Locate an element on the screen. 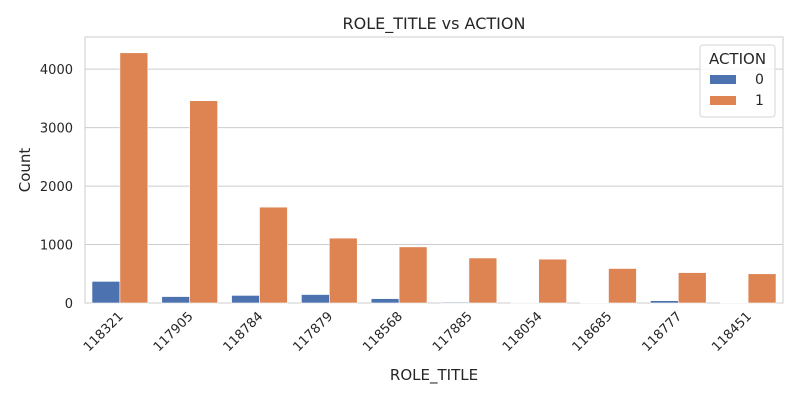  legend-label-1: 1 is located at coordinates (759, 101).